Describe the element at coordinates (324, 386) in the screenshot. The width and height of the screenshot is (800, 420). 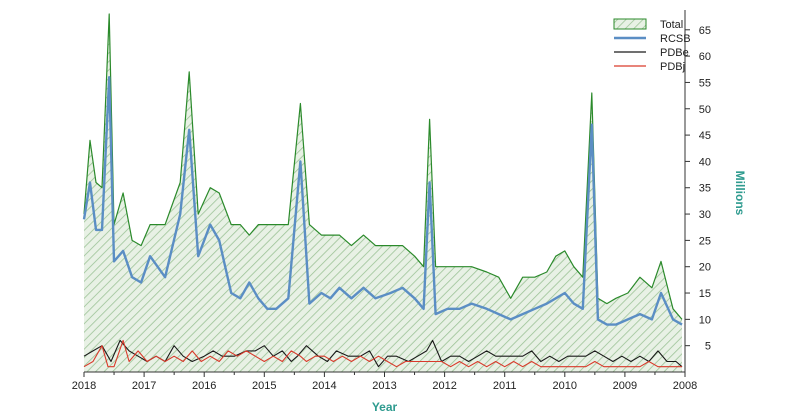
I see `x-tick-label: 2014` at that location.